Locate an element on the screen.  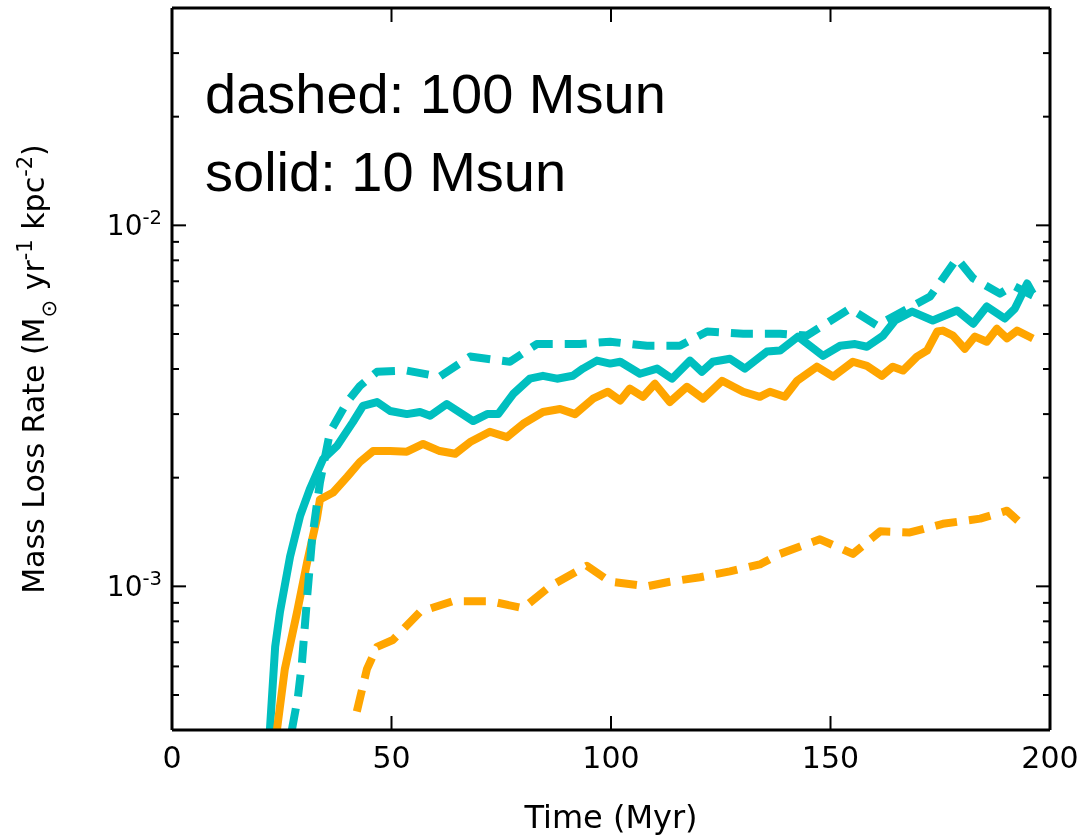
x-tick-label: 150 is located at coordinates (830, 757).